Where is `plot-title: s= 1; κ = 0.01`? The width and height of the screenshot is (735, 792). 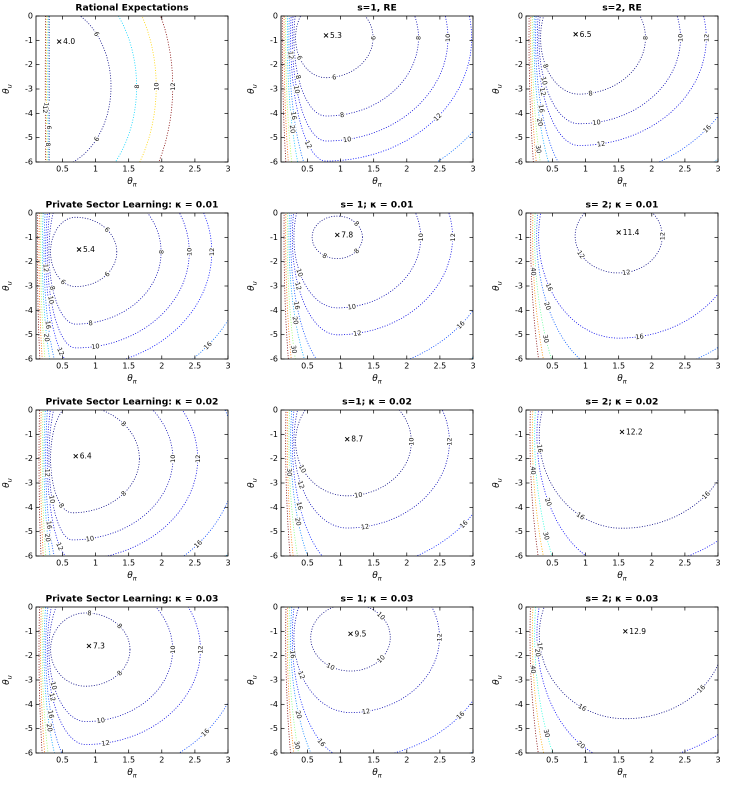 plot-title: s= 1; κ = 0.01 is located at coordinates (377, 205).